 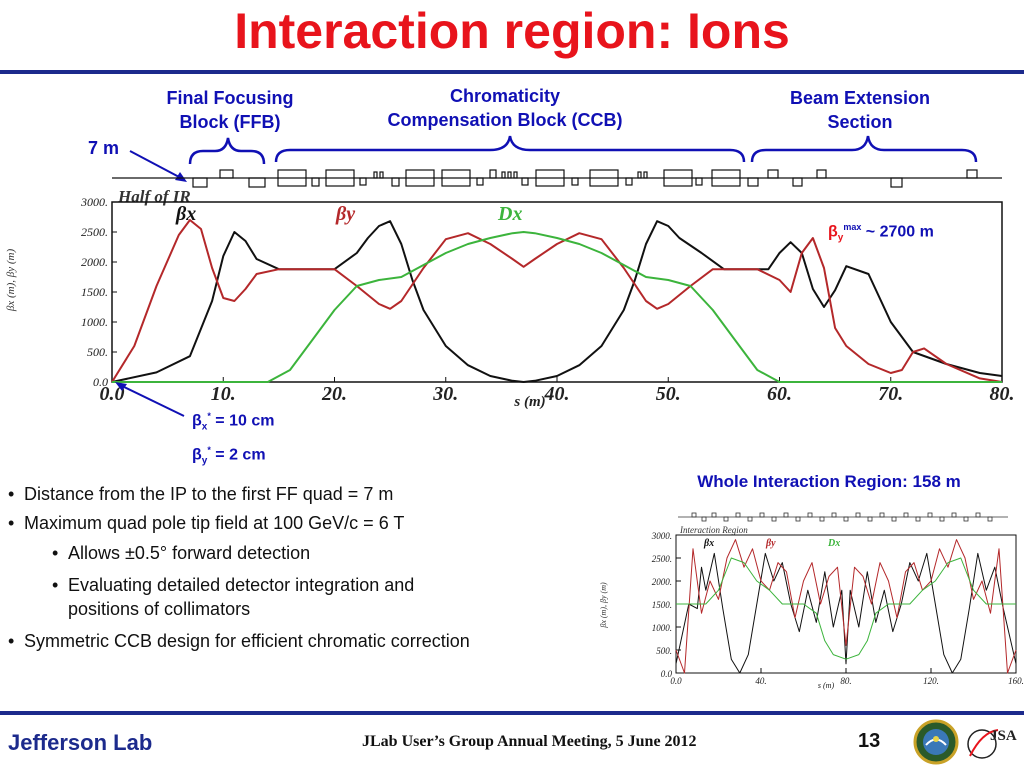 What do you see at coordinates (843, 517) in the screenshot?
I see `small-lattice` at bounding box center [843, 517].